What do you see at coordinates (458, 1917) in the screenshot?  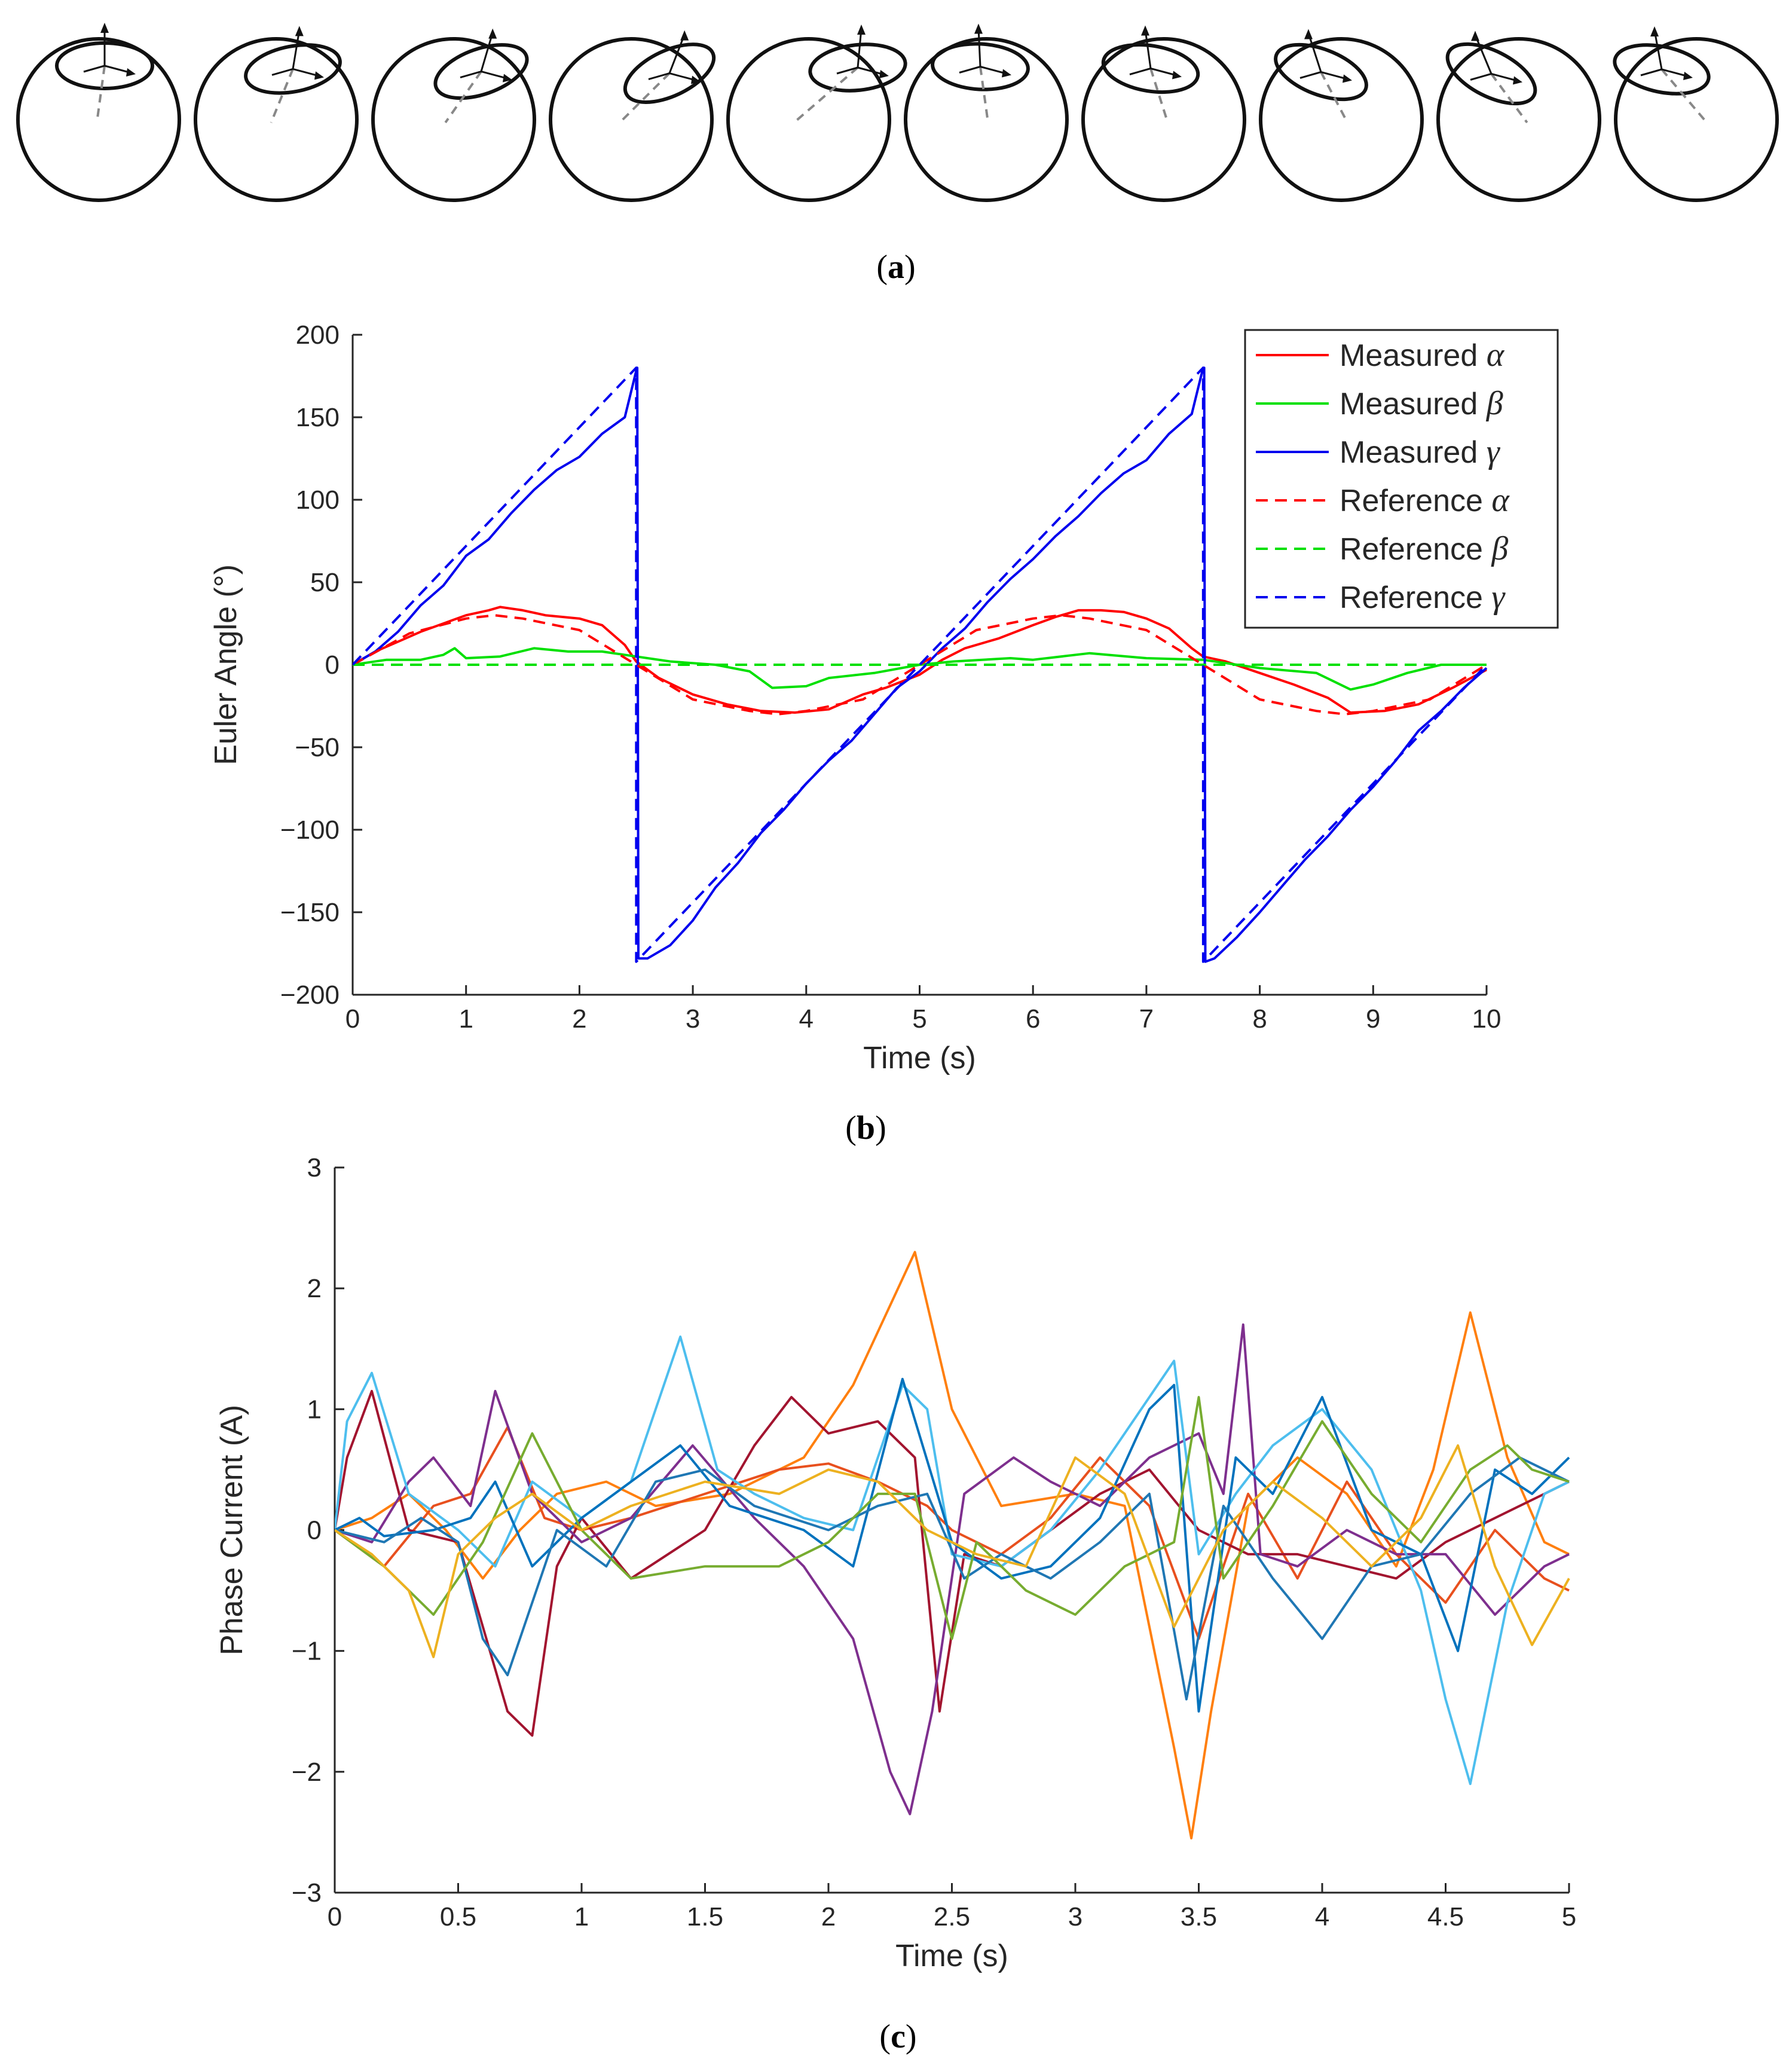 I see `x-tick-label: 0.5` at bounding box center [458, 1917].